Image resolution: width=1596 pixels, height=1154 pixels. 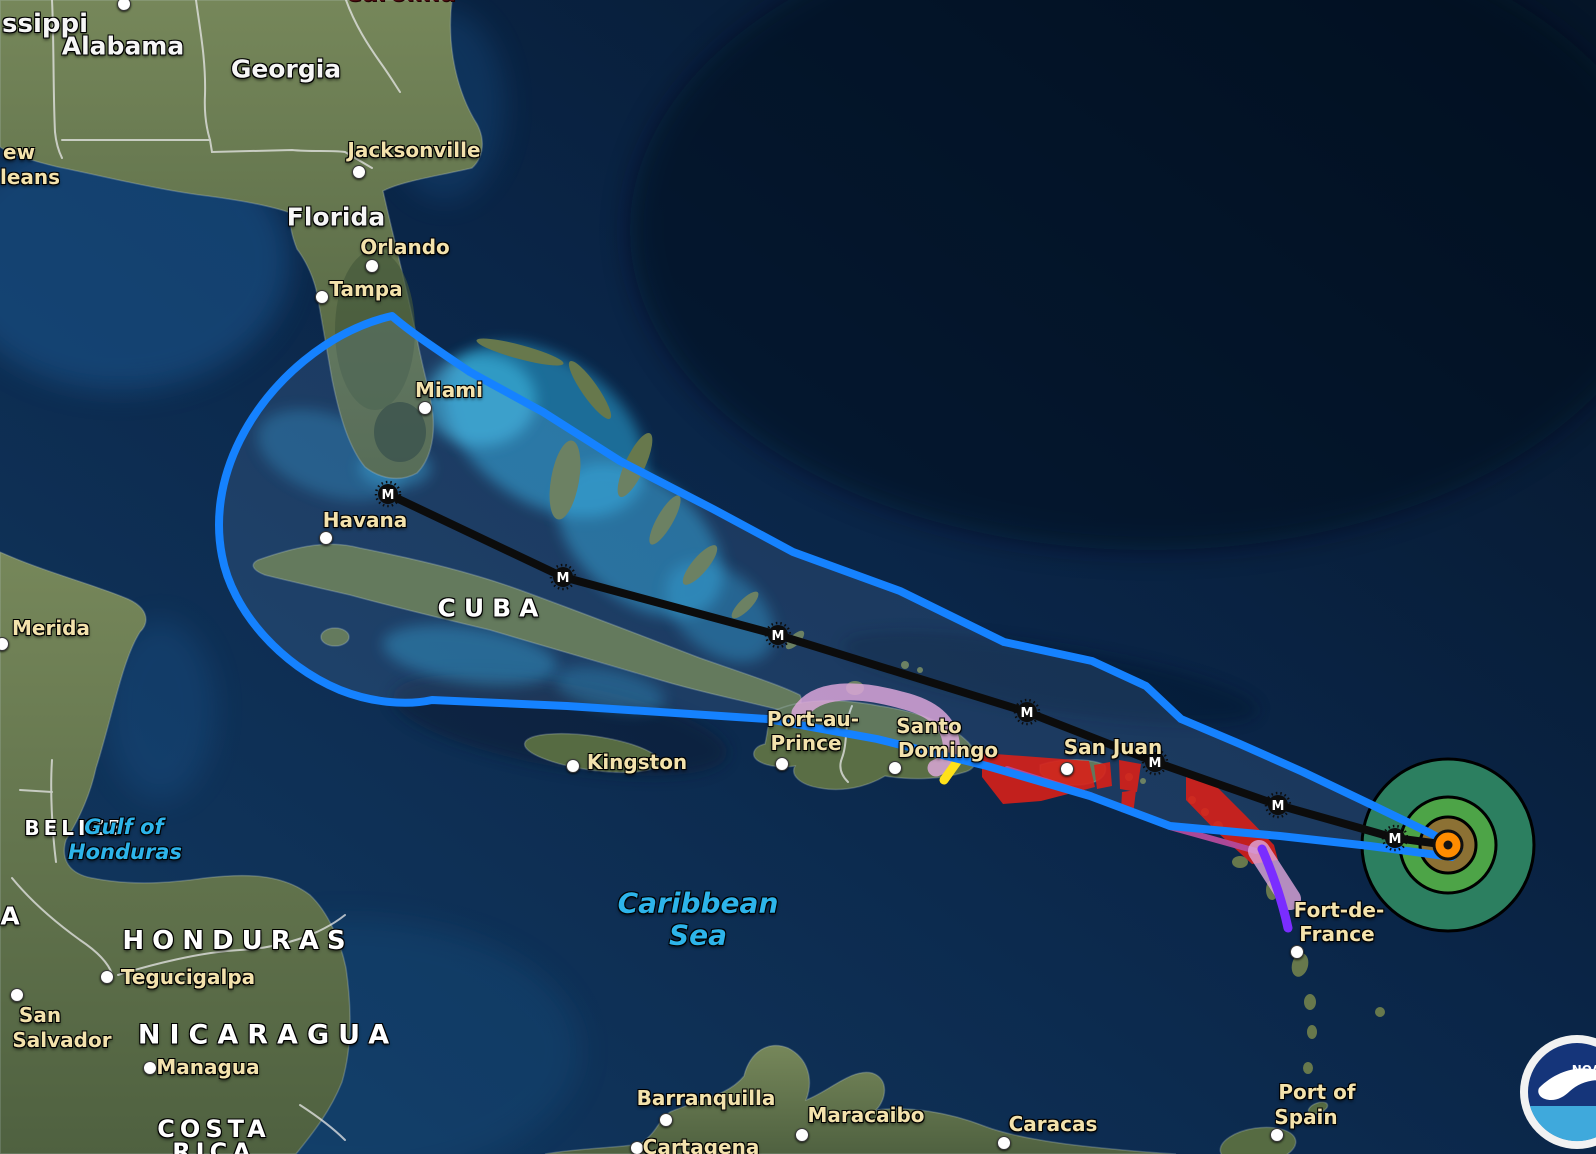 What do you see at coordinates (1558, 1092) in the screenshot?
I see `noaa-logo: NOAA` at bounding box center [1558, 1092].